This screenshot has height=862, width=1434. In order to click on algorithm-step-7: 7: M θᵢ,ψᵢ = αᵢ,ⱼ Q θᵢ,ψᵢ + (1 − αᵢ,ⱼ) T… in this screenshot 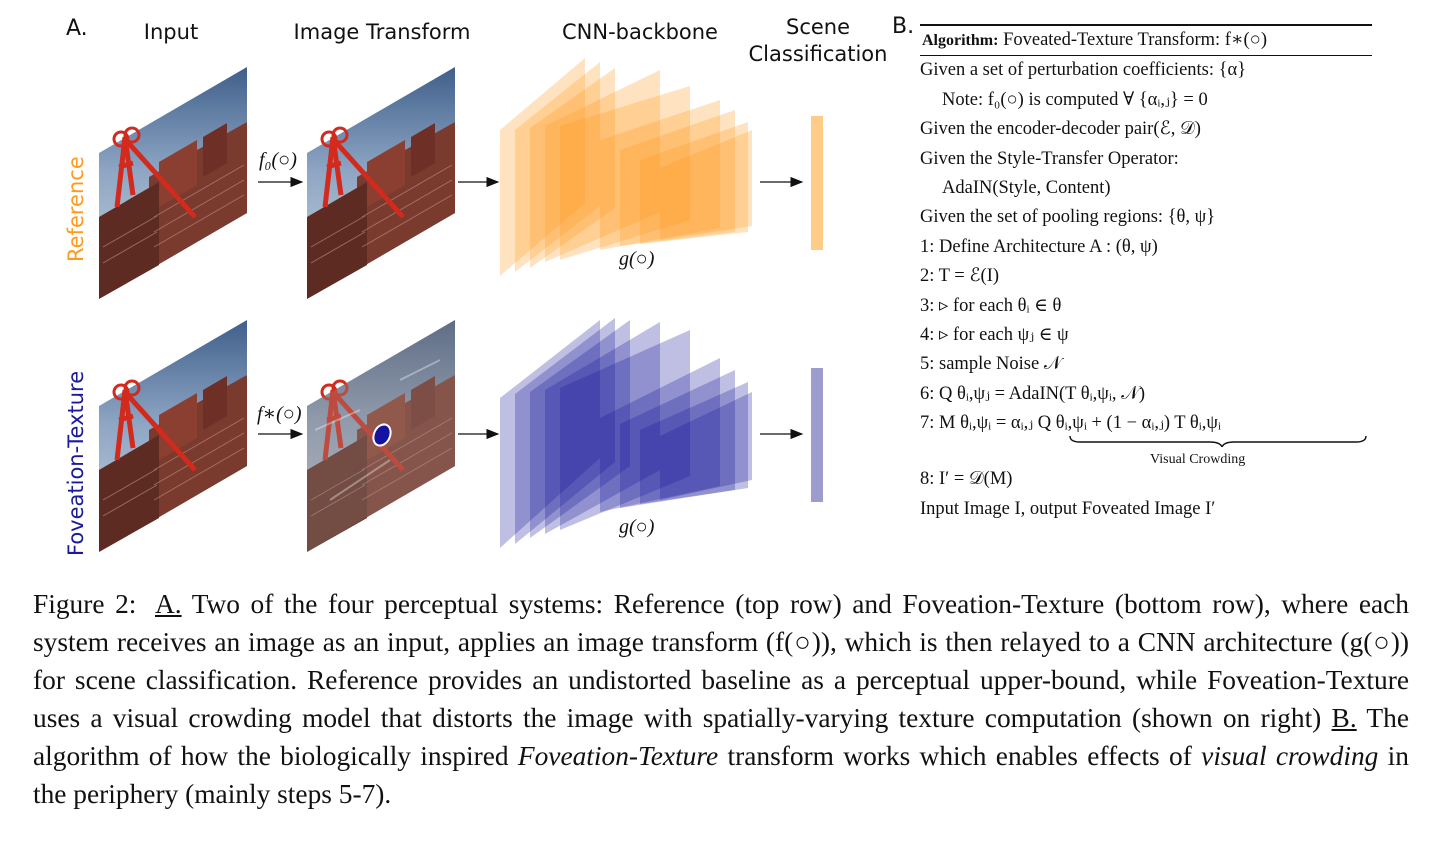, I will do `click(1146, 424)`.